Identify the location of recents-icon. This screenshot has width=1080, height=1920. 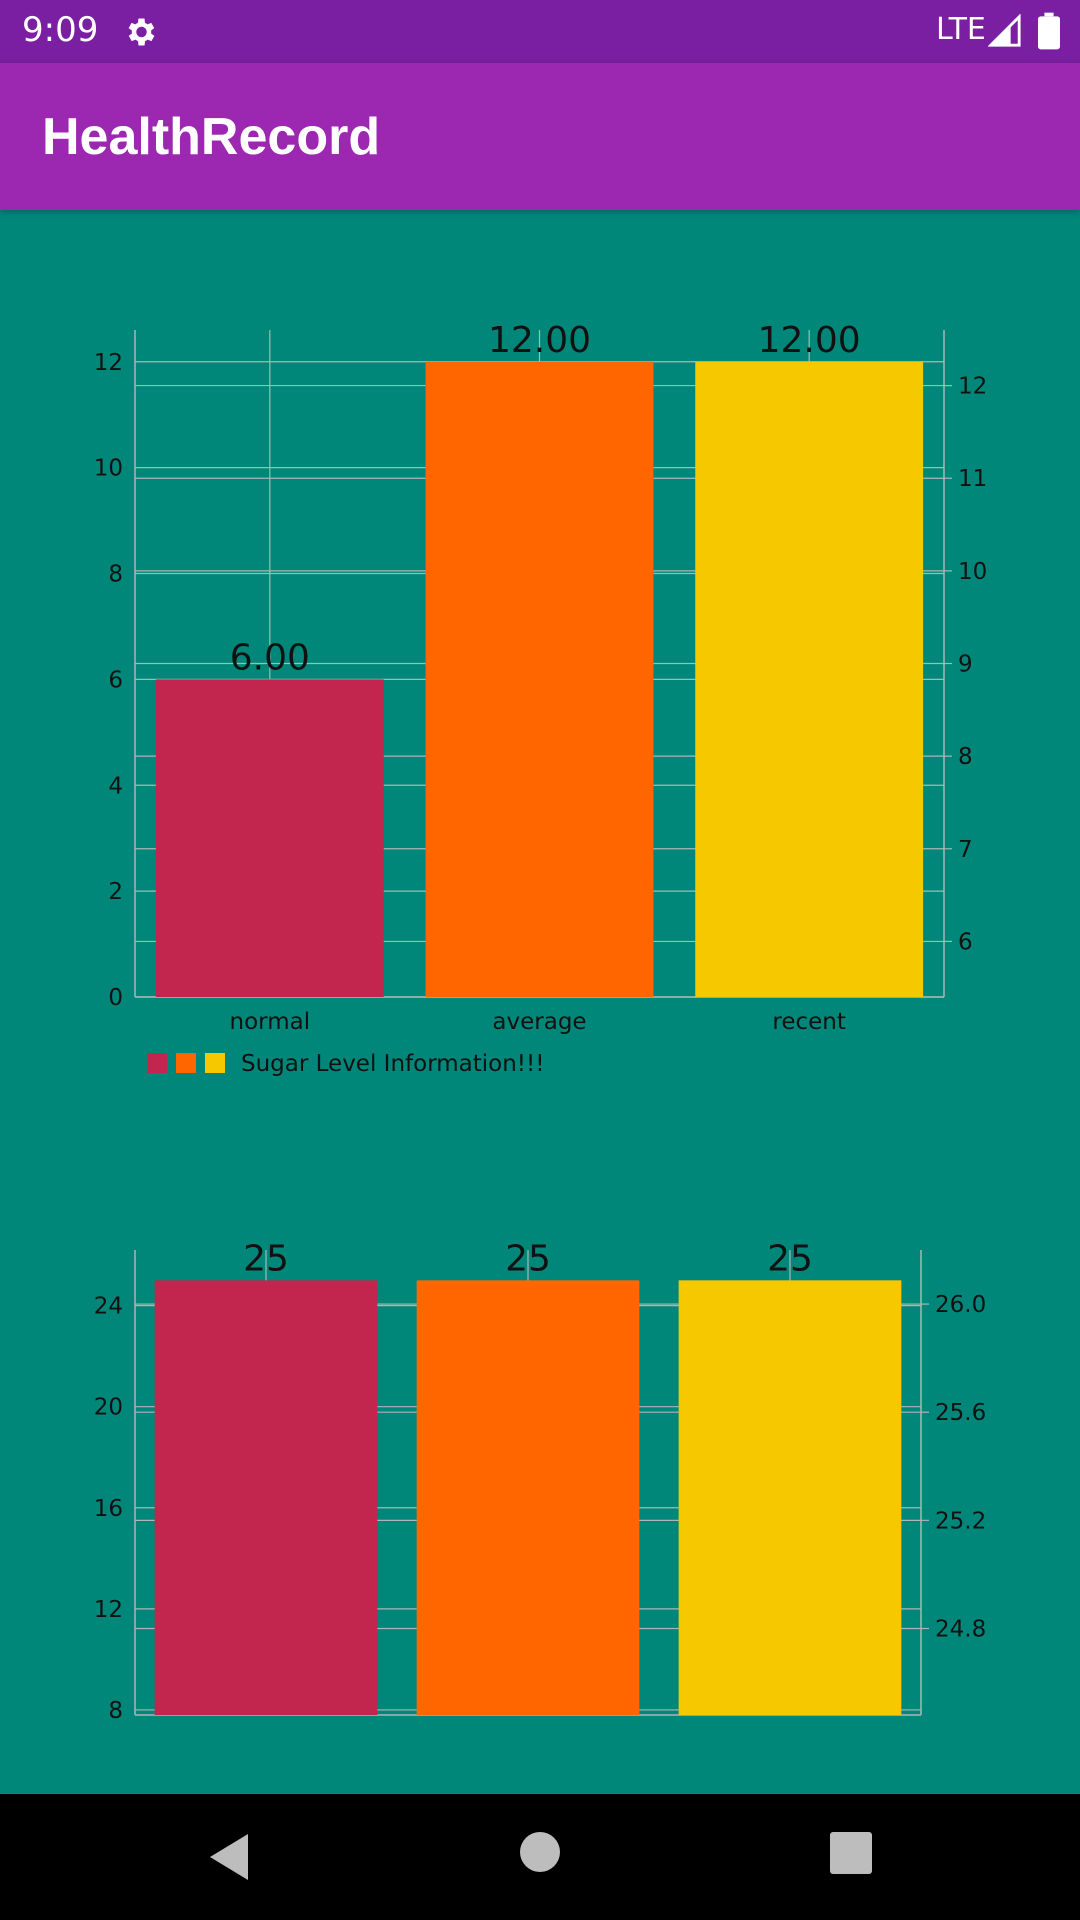
(851, 1853).